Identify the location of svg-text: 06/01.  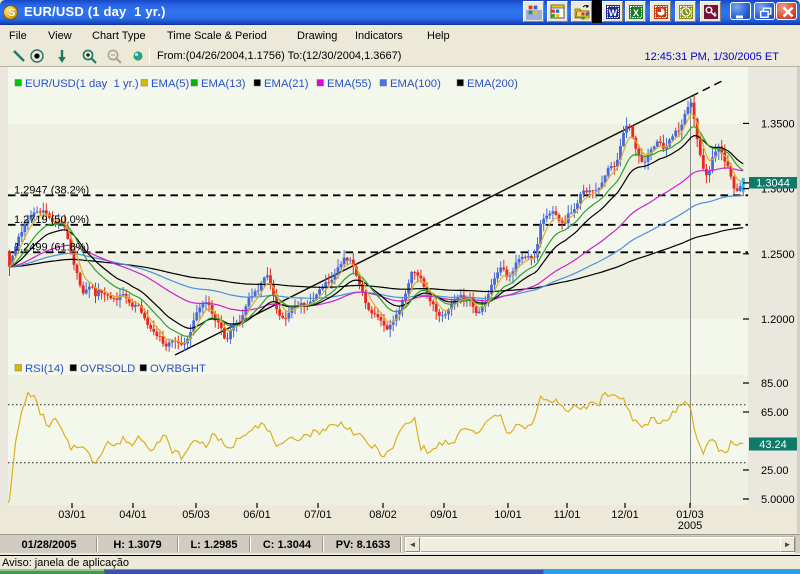
(257, 515).